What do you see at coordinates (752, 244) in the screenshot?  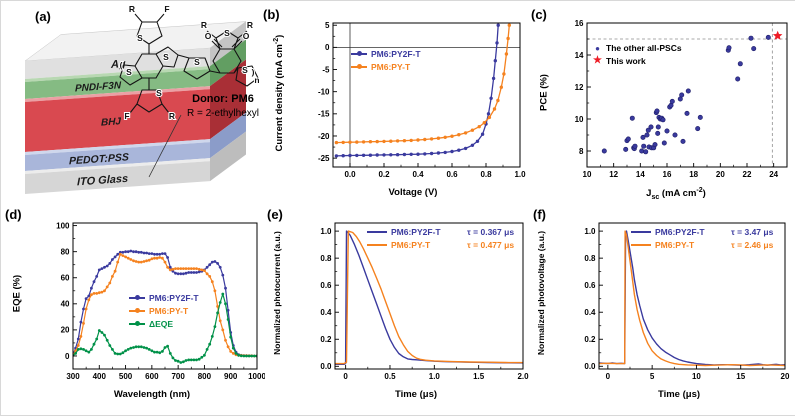 I see `tau-value: τ = 2.46 μs` at bounding box center [752, 244].